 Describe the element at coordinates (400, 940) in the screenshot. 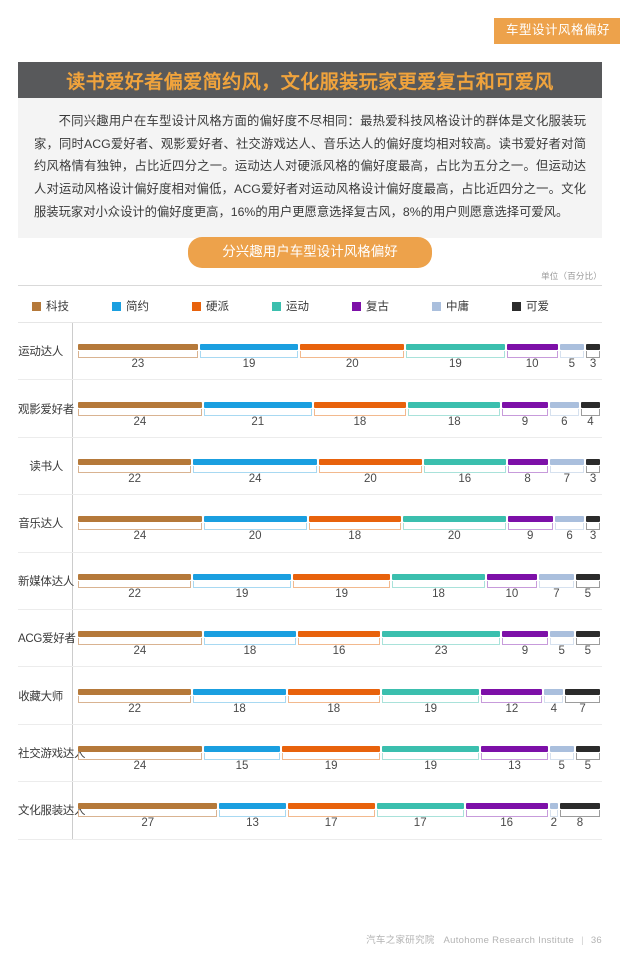

I see `footer-cn: 汽车之家研究院` at that location.